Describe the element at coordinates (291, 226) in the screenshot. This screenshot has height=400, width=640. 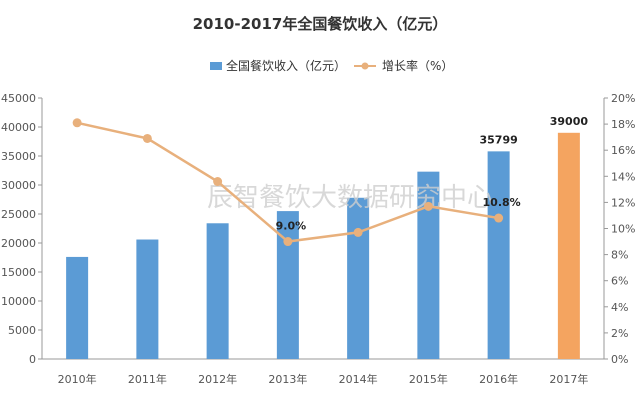
I see `data-label: 9.0%` at that location.